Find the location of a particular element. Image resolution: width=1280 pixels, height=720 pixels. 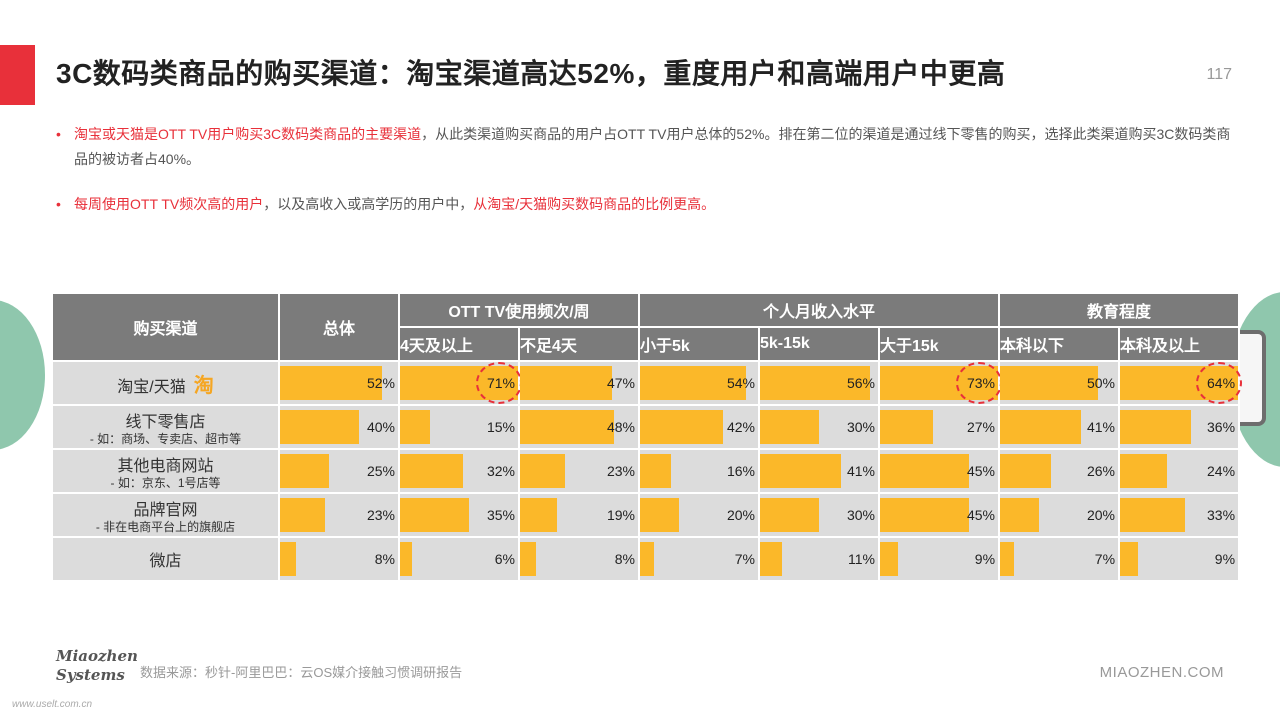

value-label: 52% is located at coordinates (380, 383).